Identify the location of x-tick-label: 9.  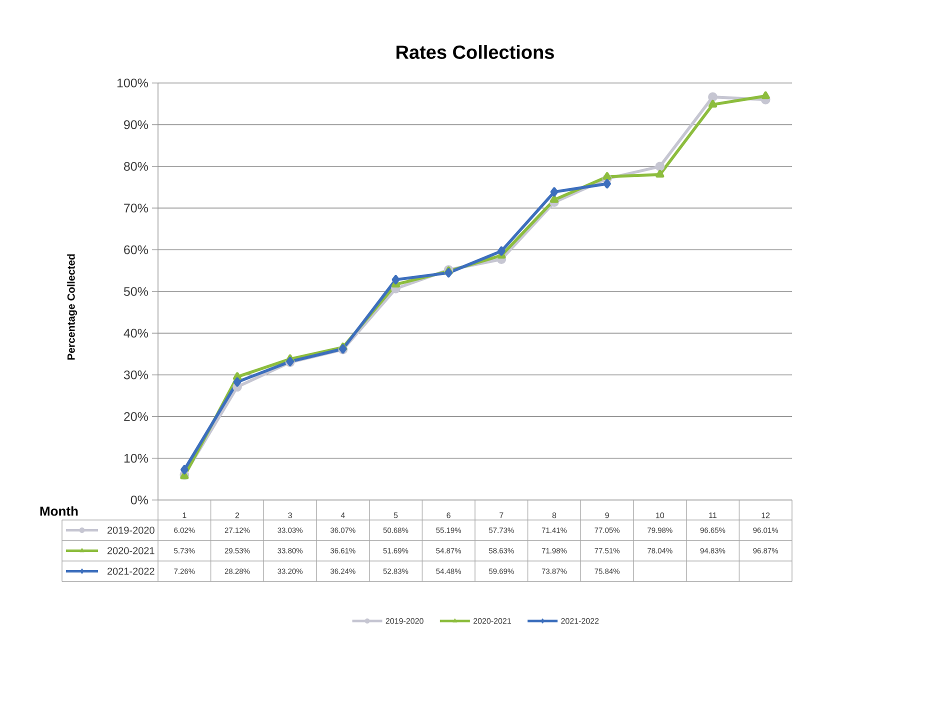
(607, 515).